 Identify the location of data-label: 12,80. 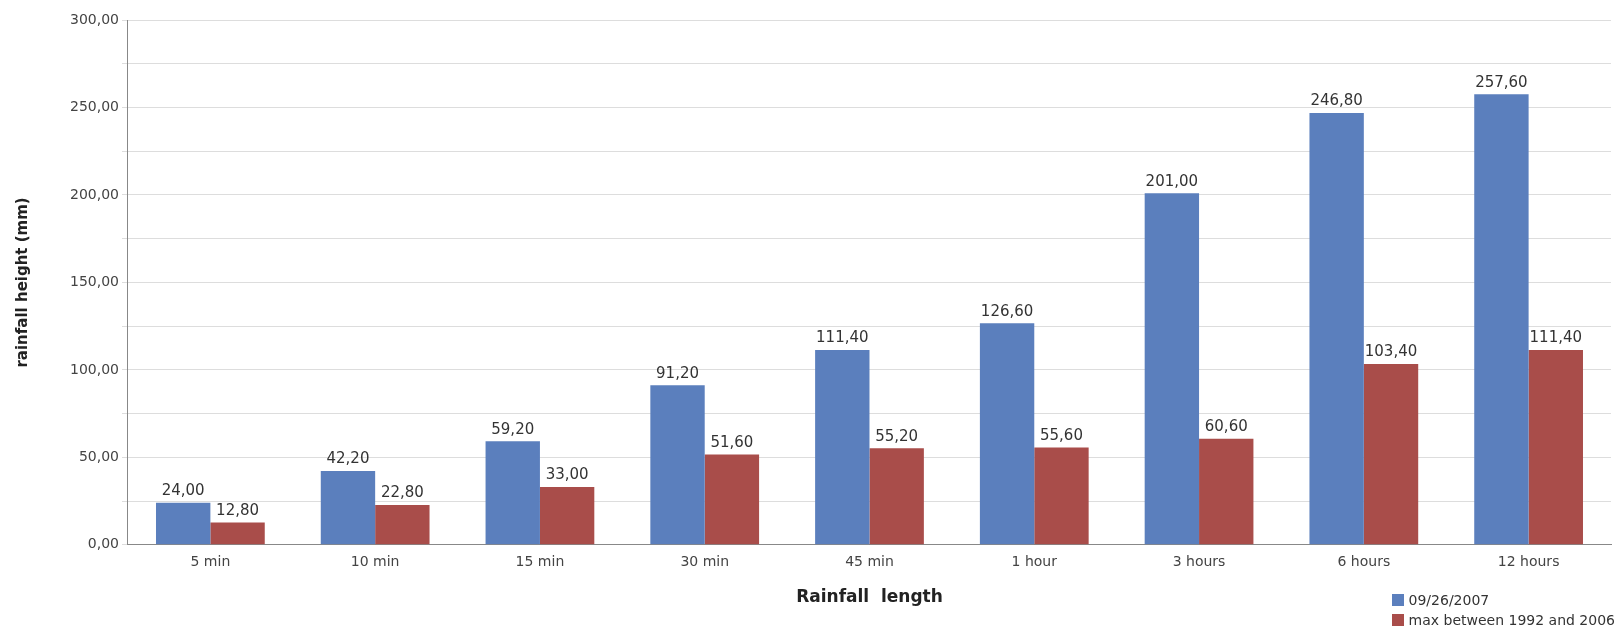
(238, 509).